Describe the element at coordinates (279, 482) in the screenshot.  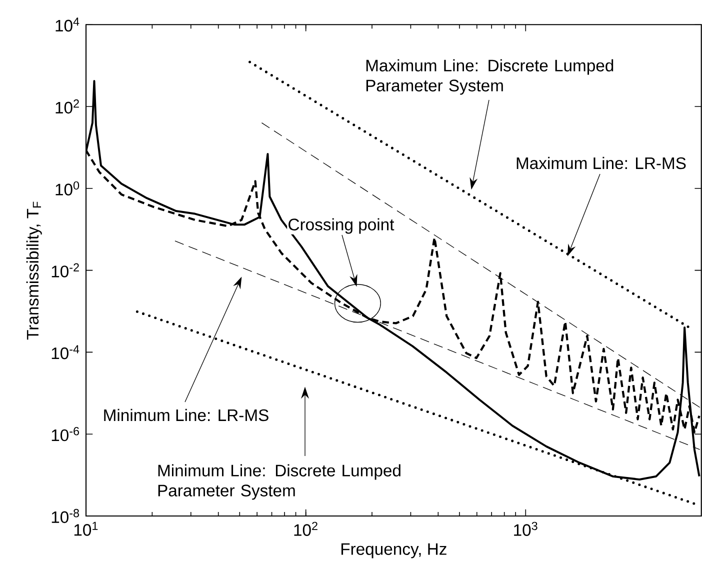
I see `annotation: Minimum Line: Discrete Lumped Parameter System` at that location.